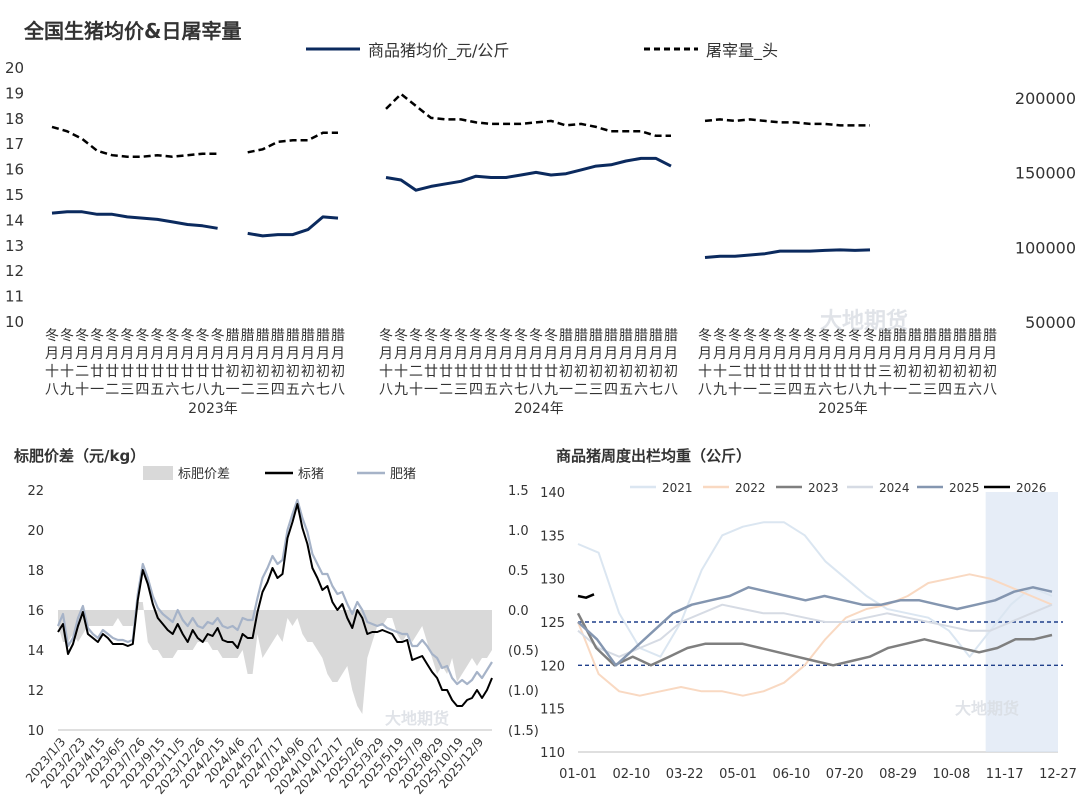  I want to click on top-left-tick: 14, so click(14, 220).